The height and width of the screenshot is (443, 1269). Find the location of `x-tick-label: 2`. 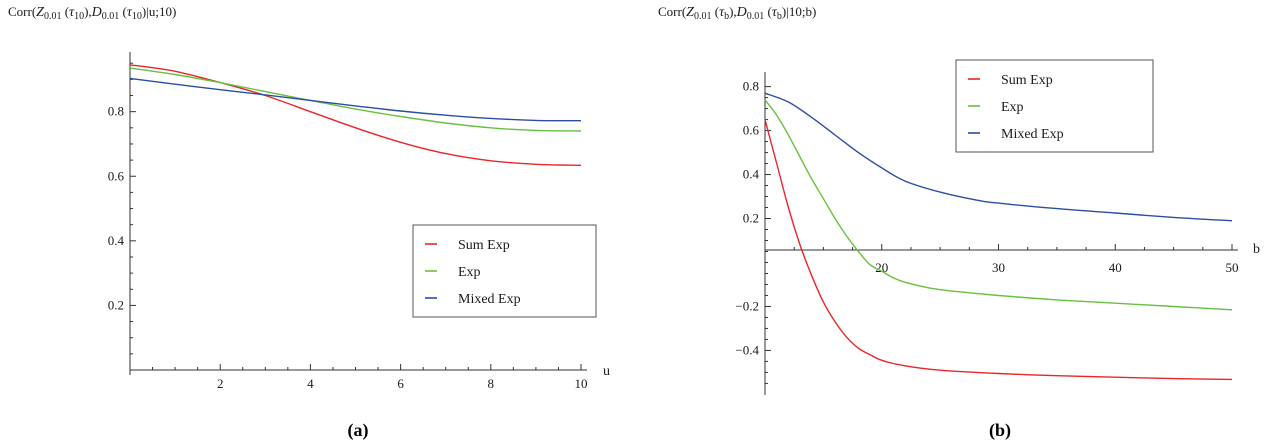

x-tick-label: 2 is located at coordinates (220, 383).